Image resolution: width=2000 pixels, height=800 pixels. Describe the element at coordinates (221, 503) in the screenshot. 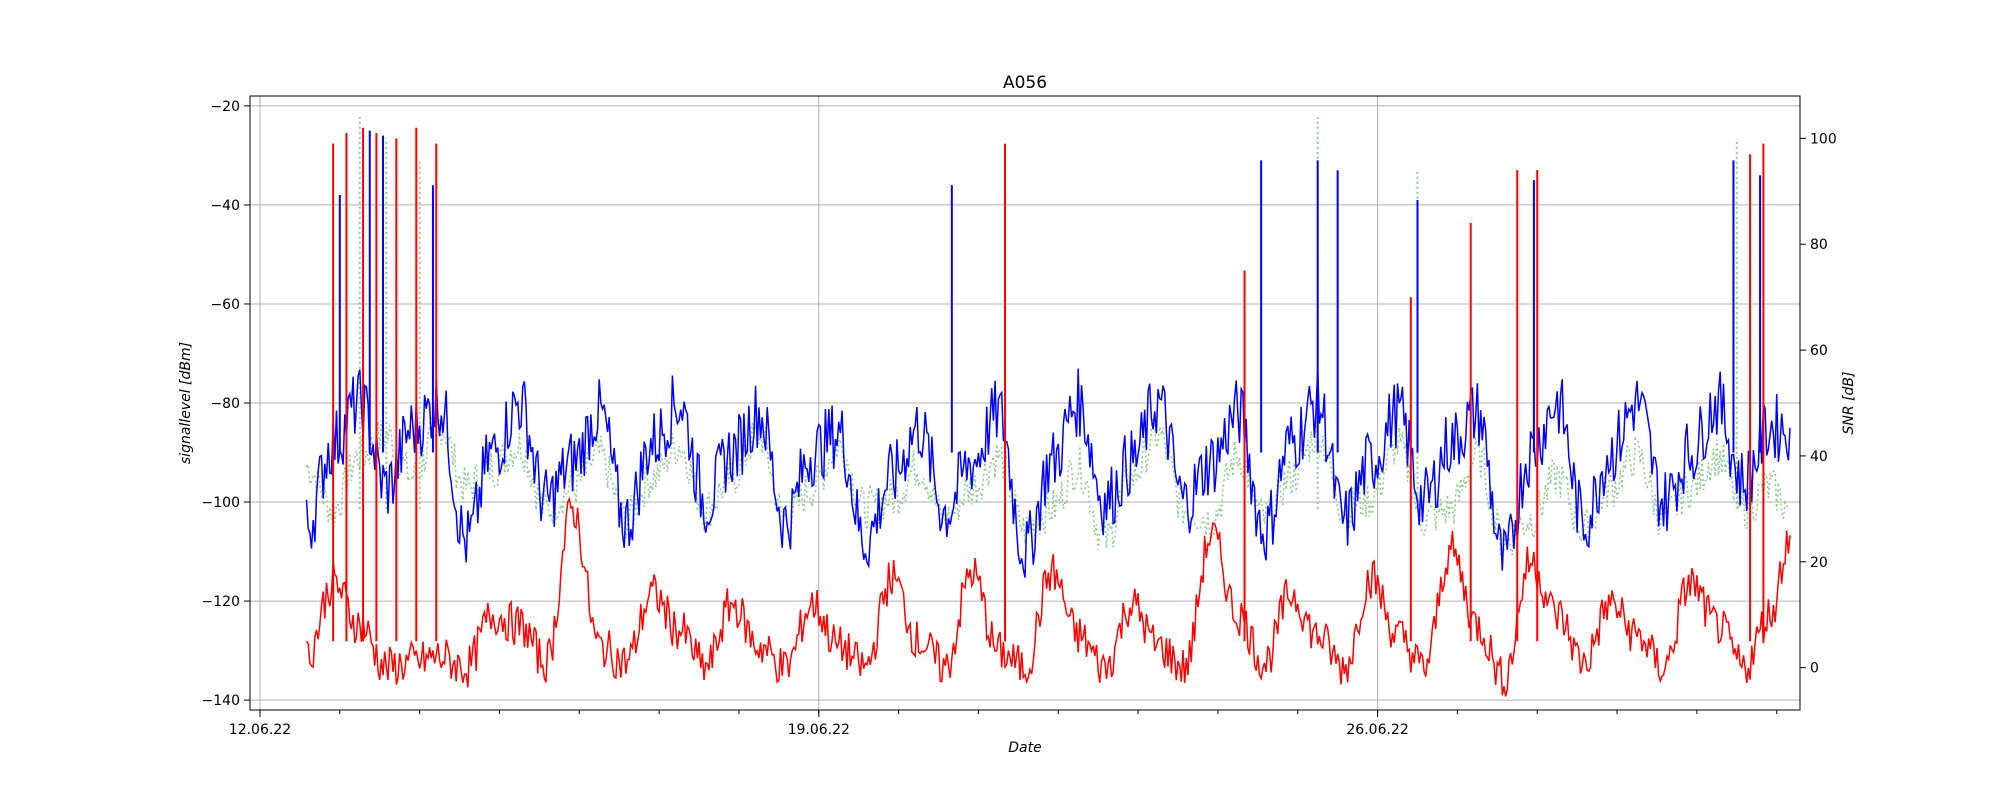

I see `y-tick-label: −100` at that location.